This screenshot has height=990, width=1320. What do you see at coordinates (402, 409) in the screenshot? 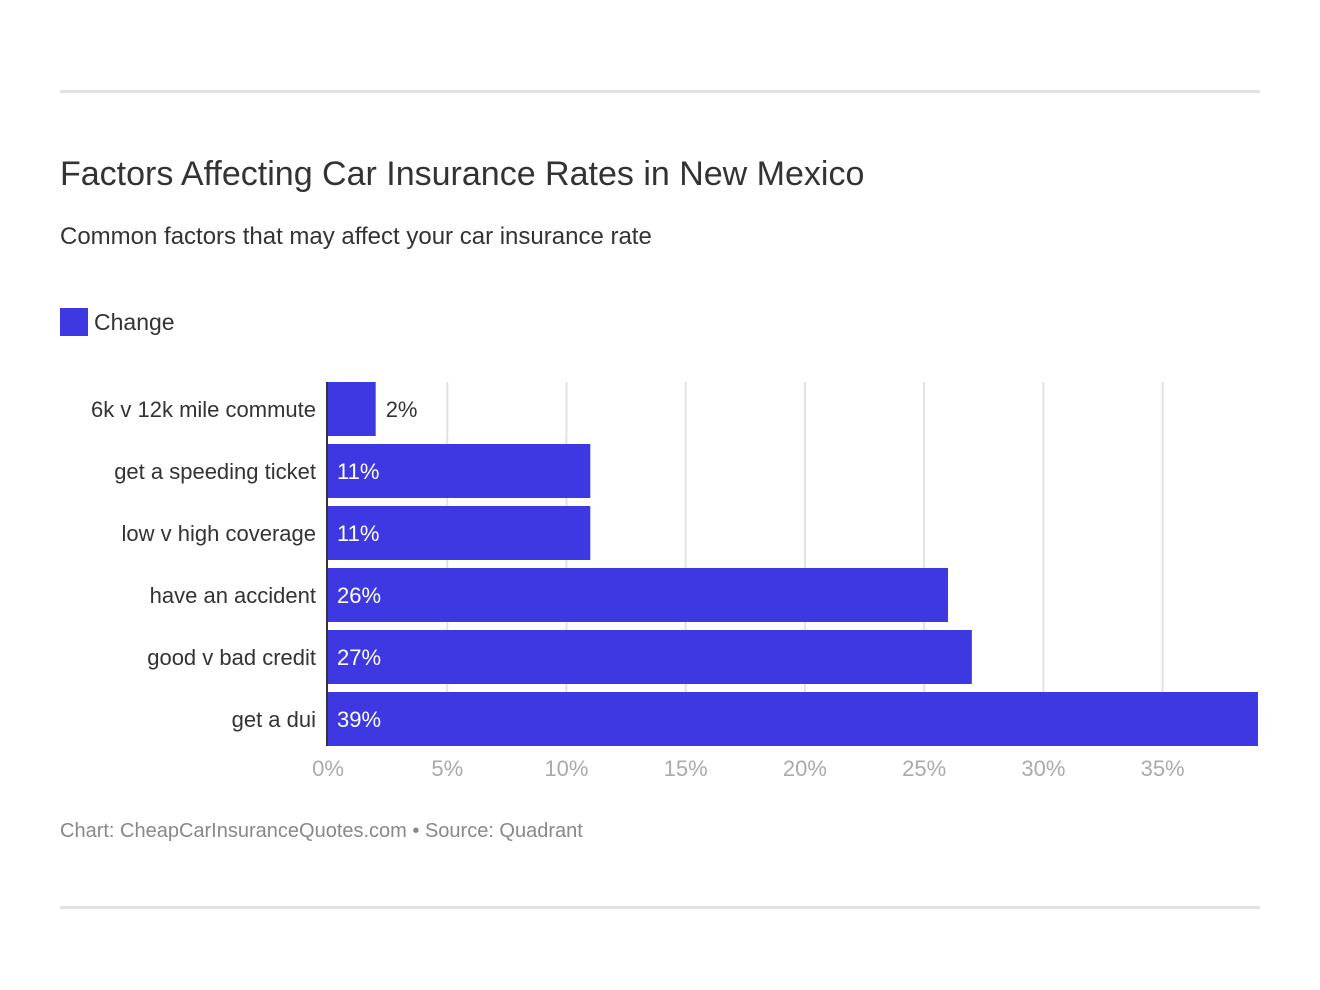
I see `data-label: 2%` at bounding box center [402, 409].